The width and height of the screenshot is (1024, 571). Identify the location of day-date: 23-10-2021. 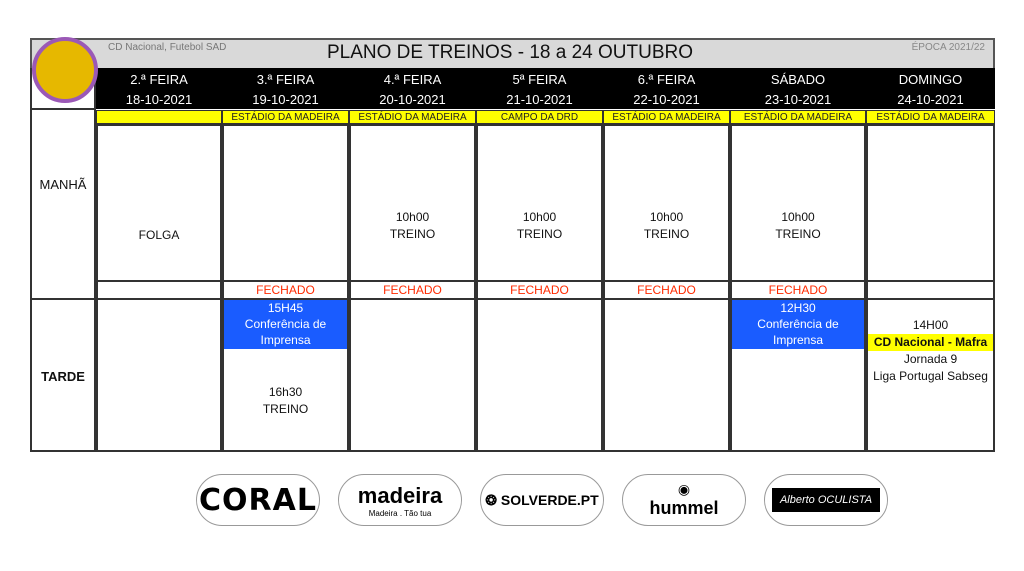
(798, 99).